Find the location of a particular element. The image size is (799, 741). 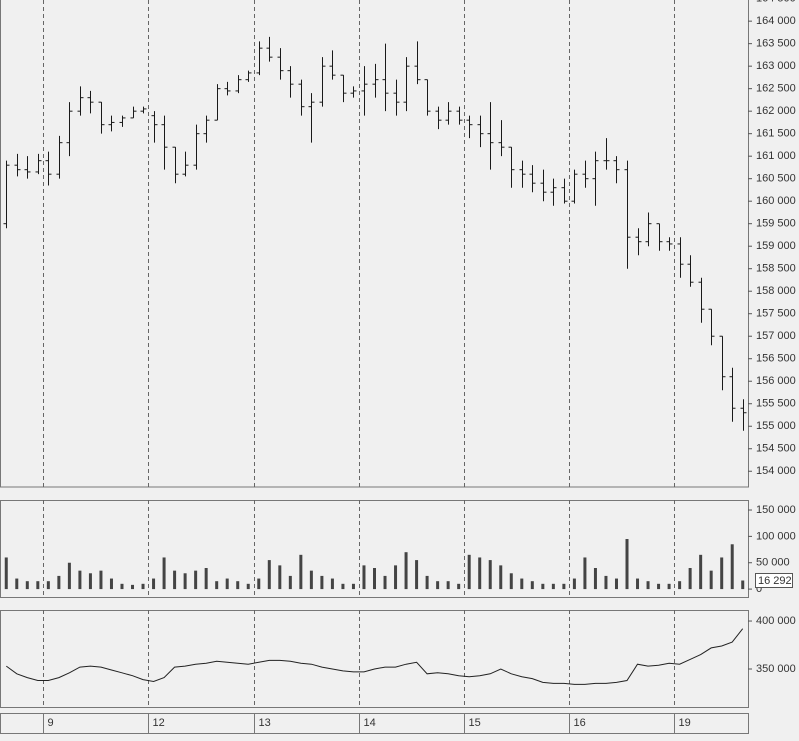

y-tick-label: 156 000 is located at coordinates (776, 381).